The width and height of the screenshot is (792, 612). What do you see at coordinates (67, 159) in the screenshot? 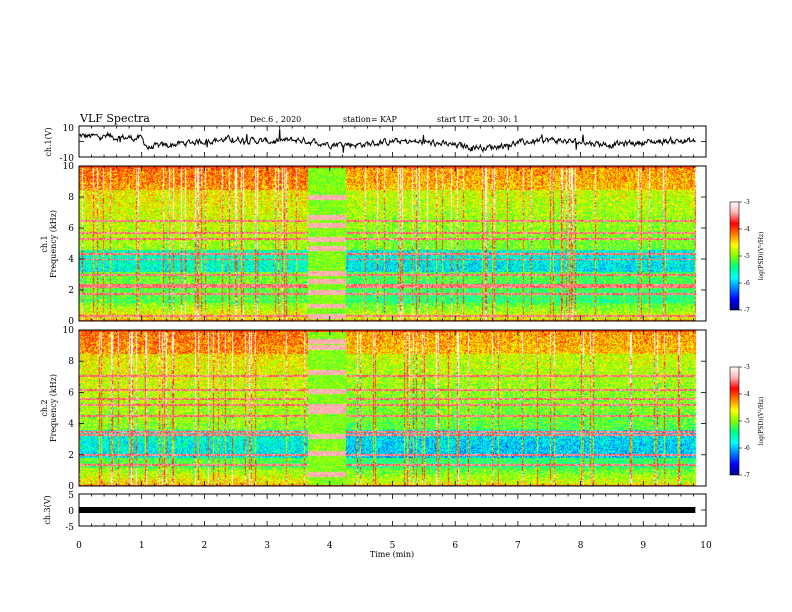
I see `ch1-ytick-bottom: -10` at bounding box center [67, 159].